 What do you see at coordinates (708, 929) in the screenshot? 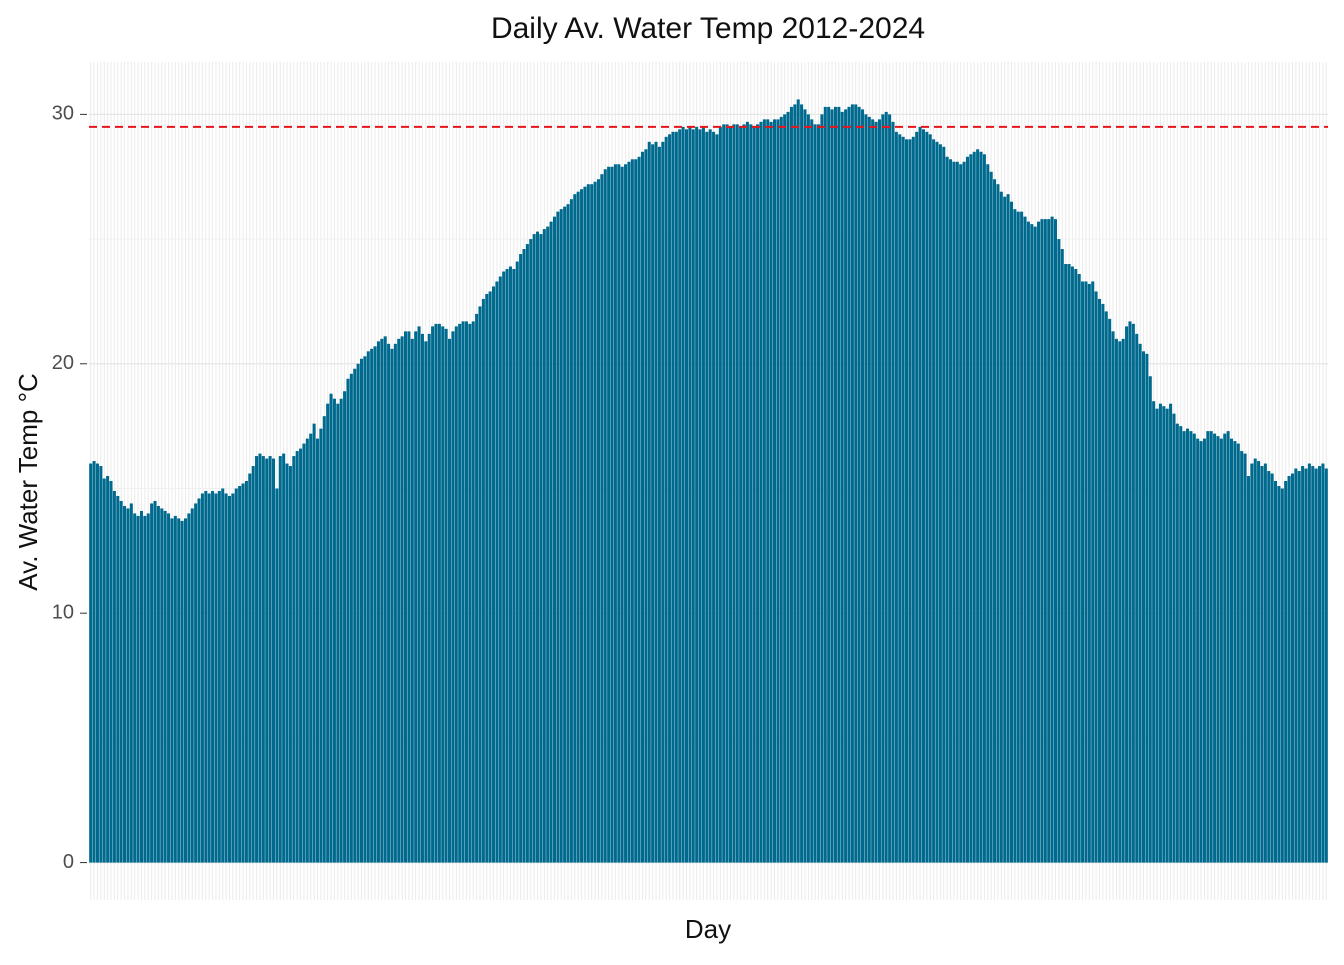
I see `x-axis-label: Day` at bounding box center [708, 929].